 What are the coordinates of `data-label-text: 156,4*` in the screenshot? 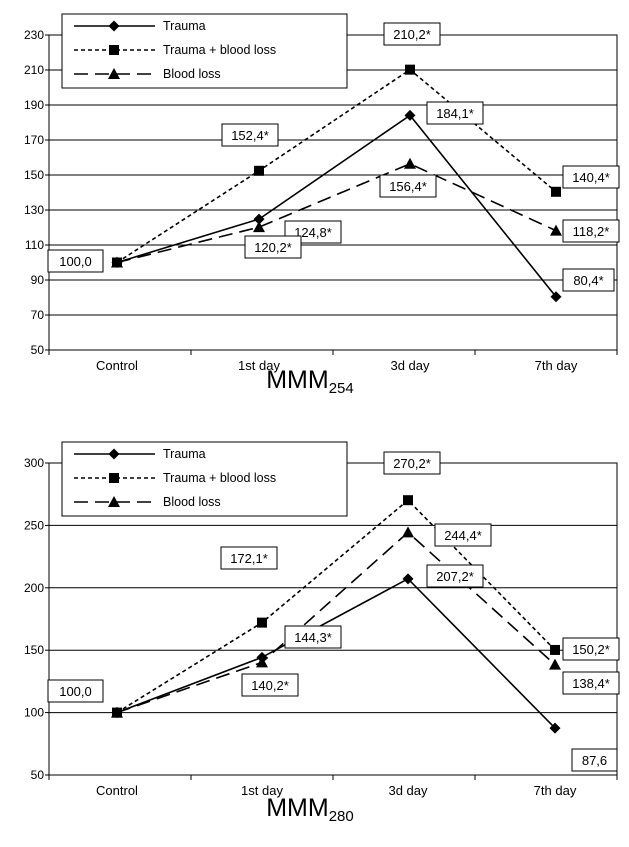 It's located at (408, 186).